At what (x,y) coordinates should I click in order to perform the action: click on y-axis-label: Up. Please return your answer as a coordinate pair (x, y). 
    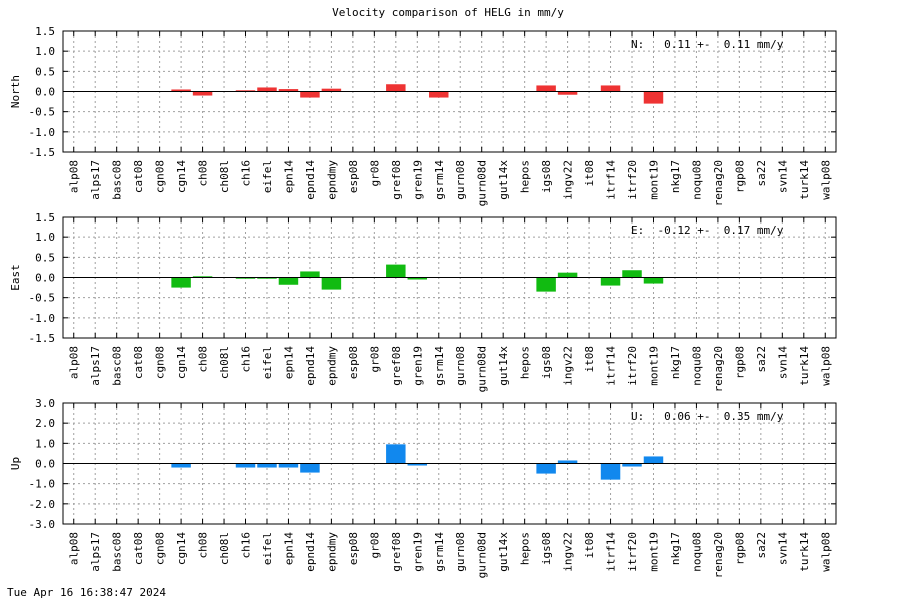
    Looking at the image, I should click on (15, 463).